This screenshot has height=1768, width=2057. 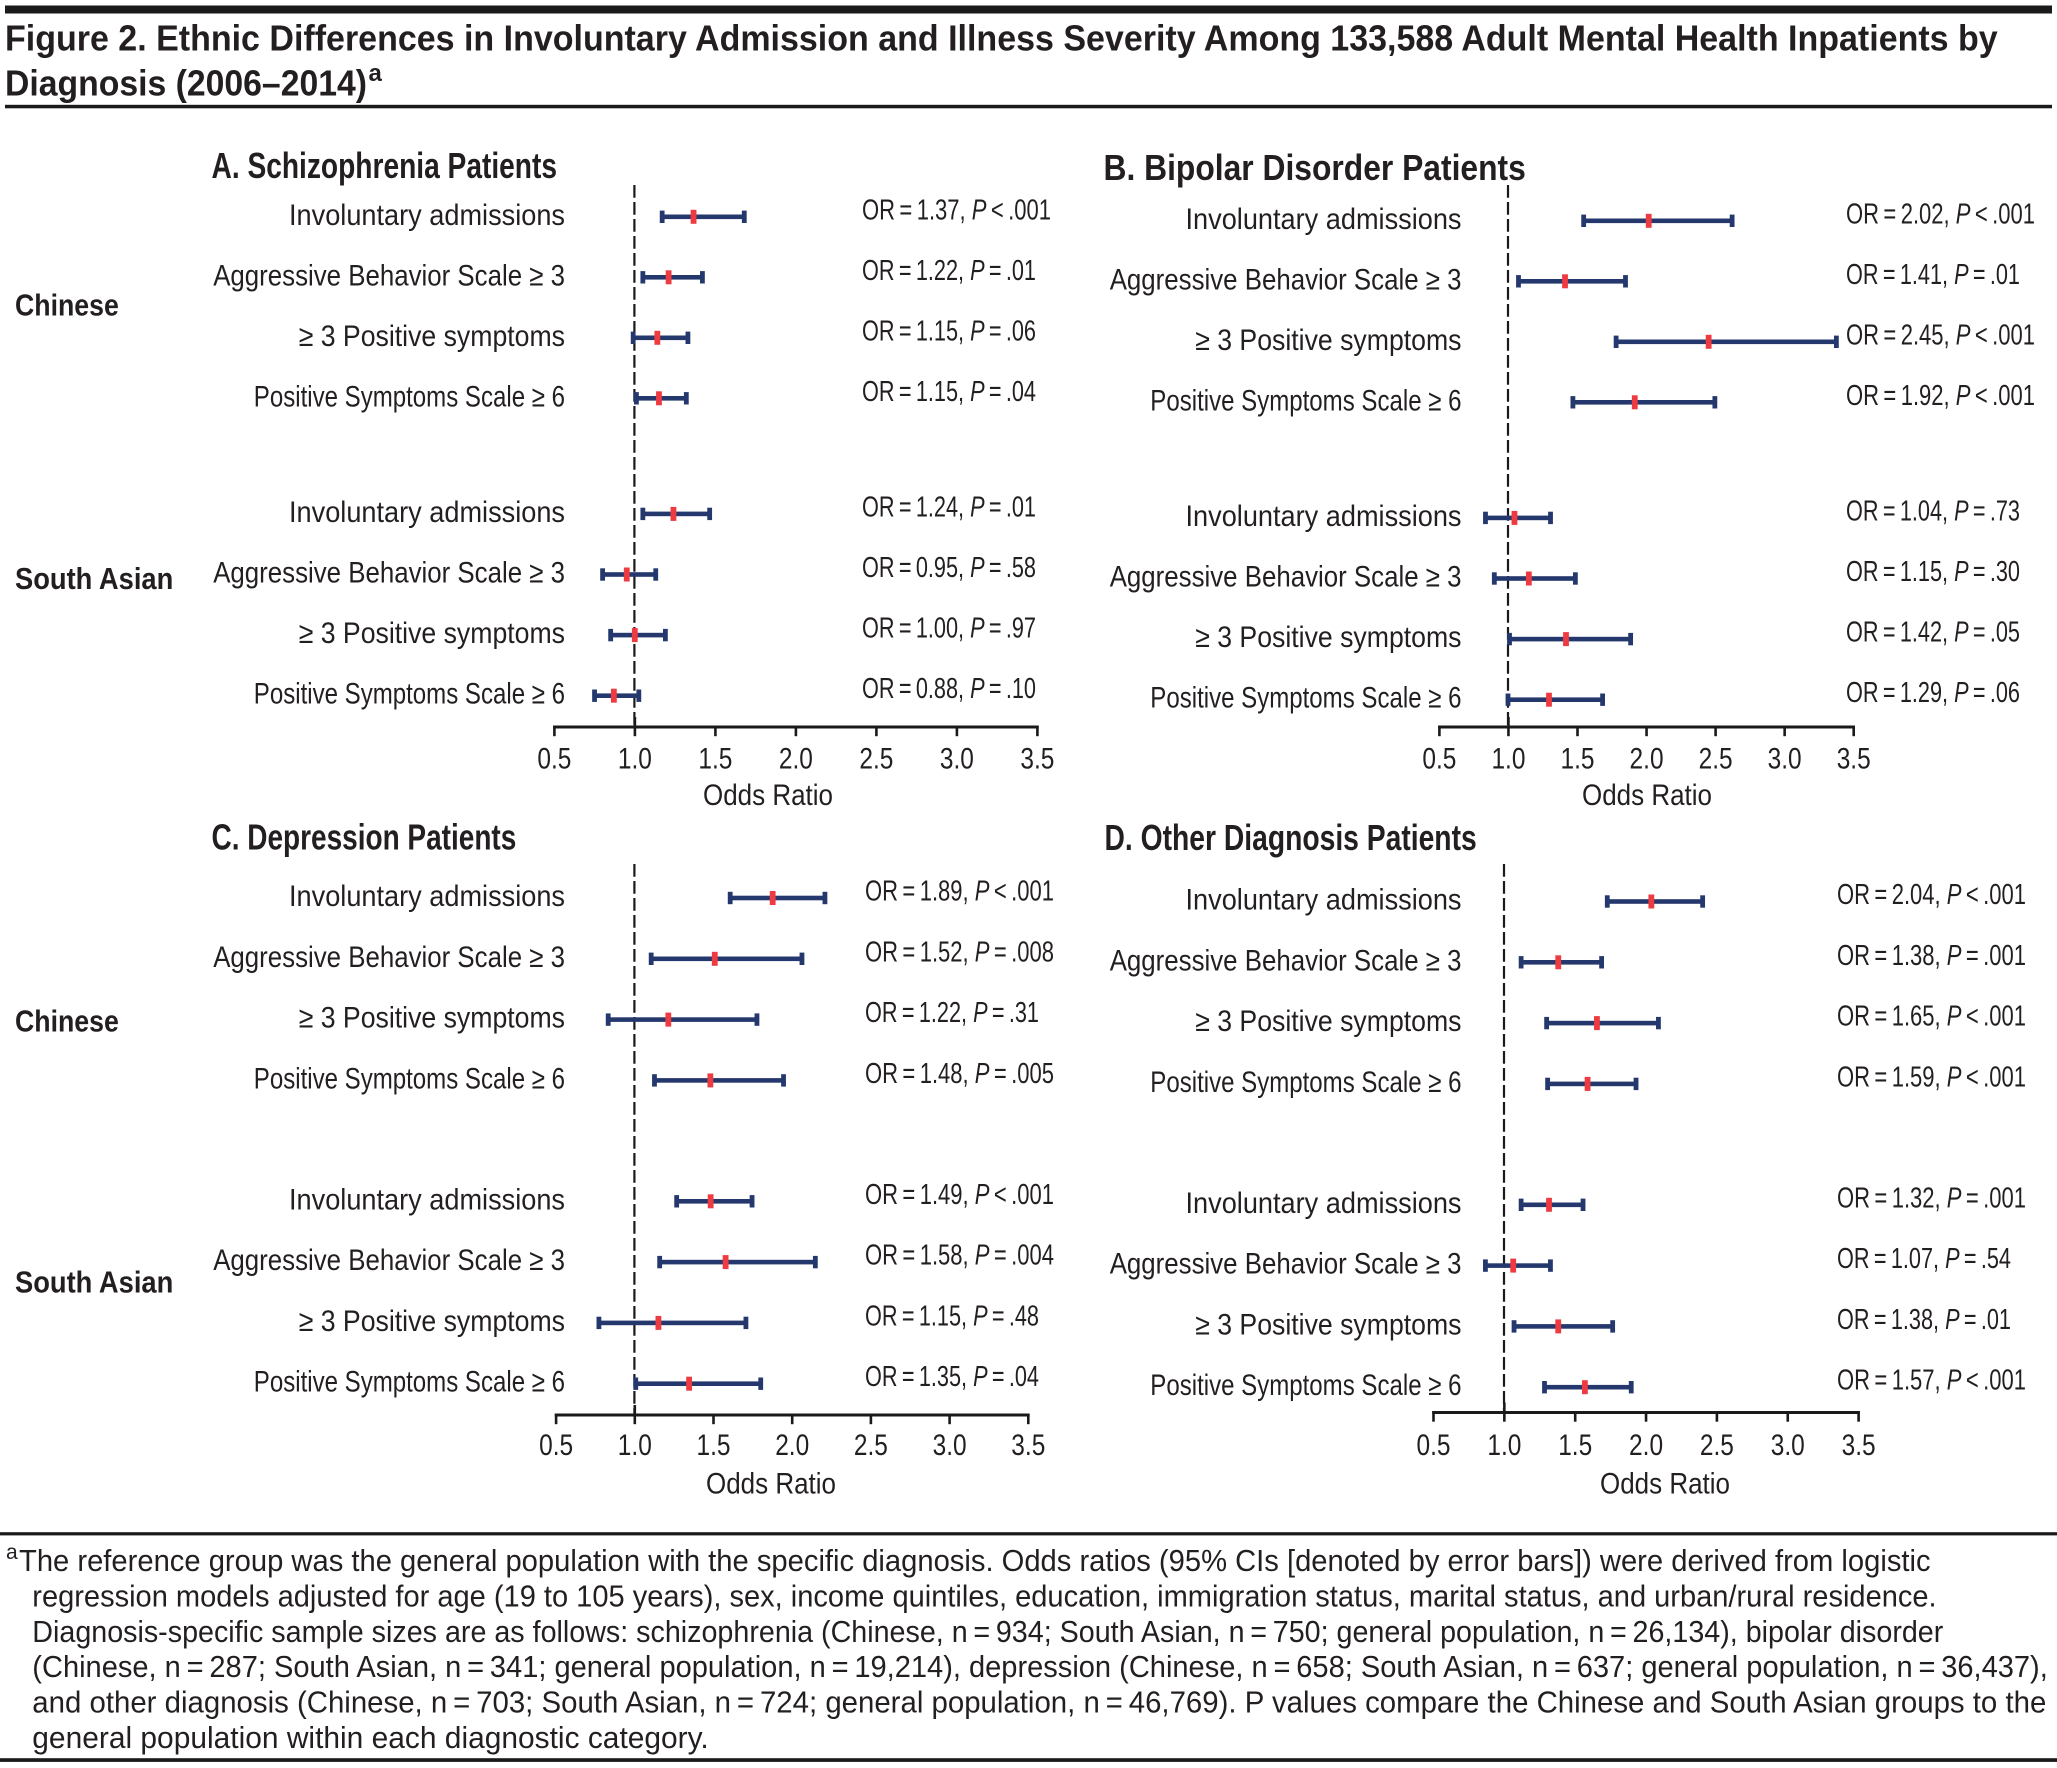 I want to click on svg-text: OR = 1.65, P < .001, so click(x=1931, y=1017).